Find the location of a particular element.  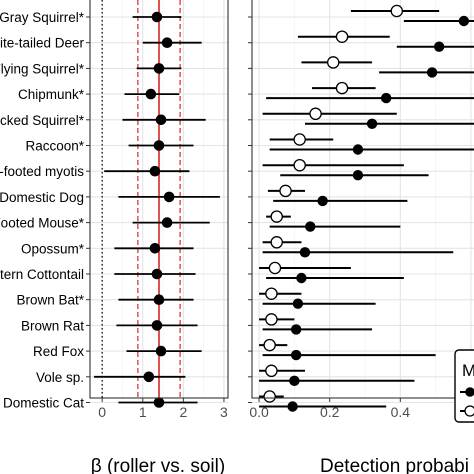

left-category-label: Vole sp. is located at coordinates (60, 377).